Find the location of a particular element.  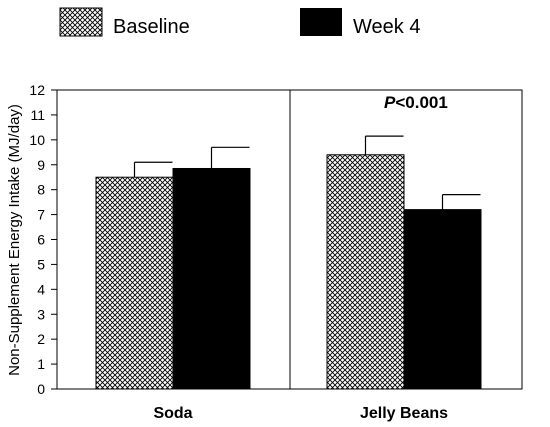

p-value-text: <0.001 is located at coordinates (421, 102).